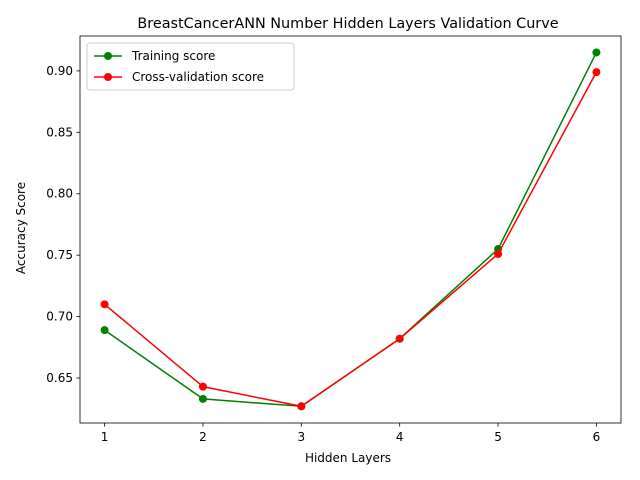  What do you see at coordinates (498, 437) in the screenshot?
I see `x-tick-label: 5` at bounding box center [498, 437].